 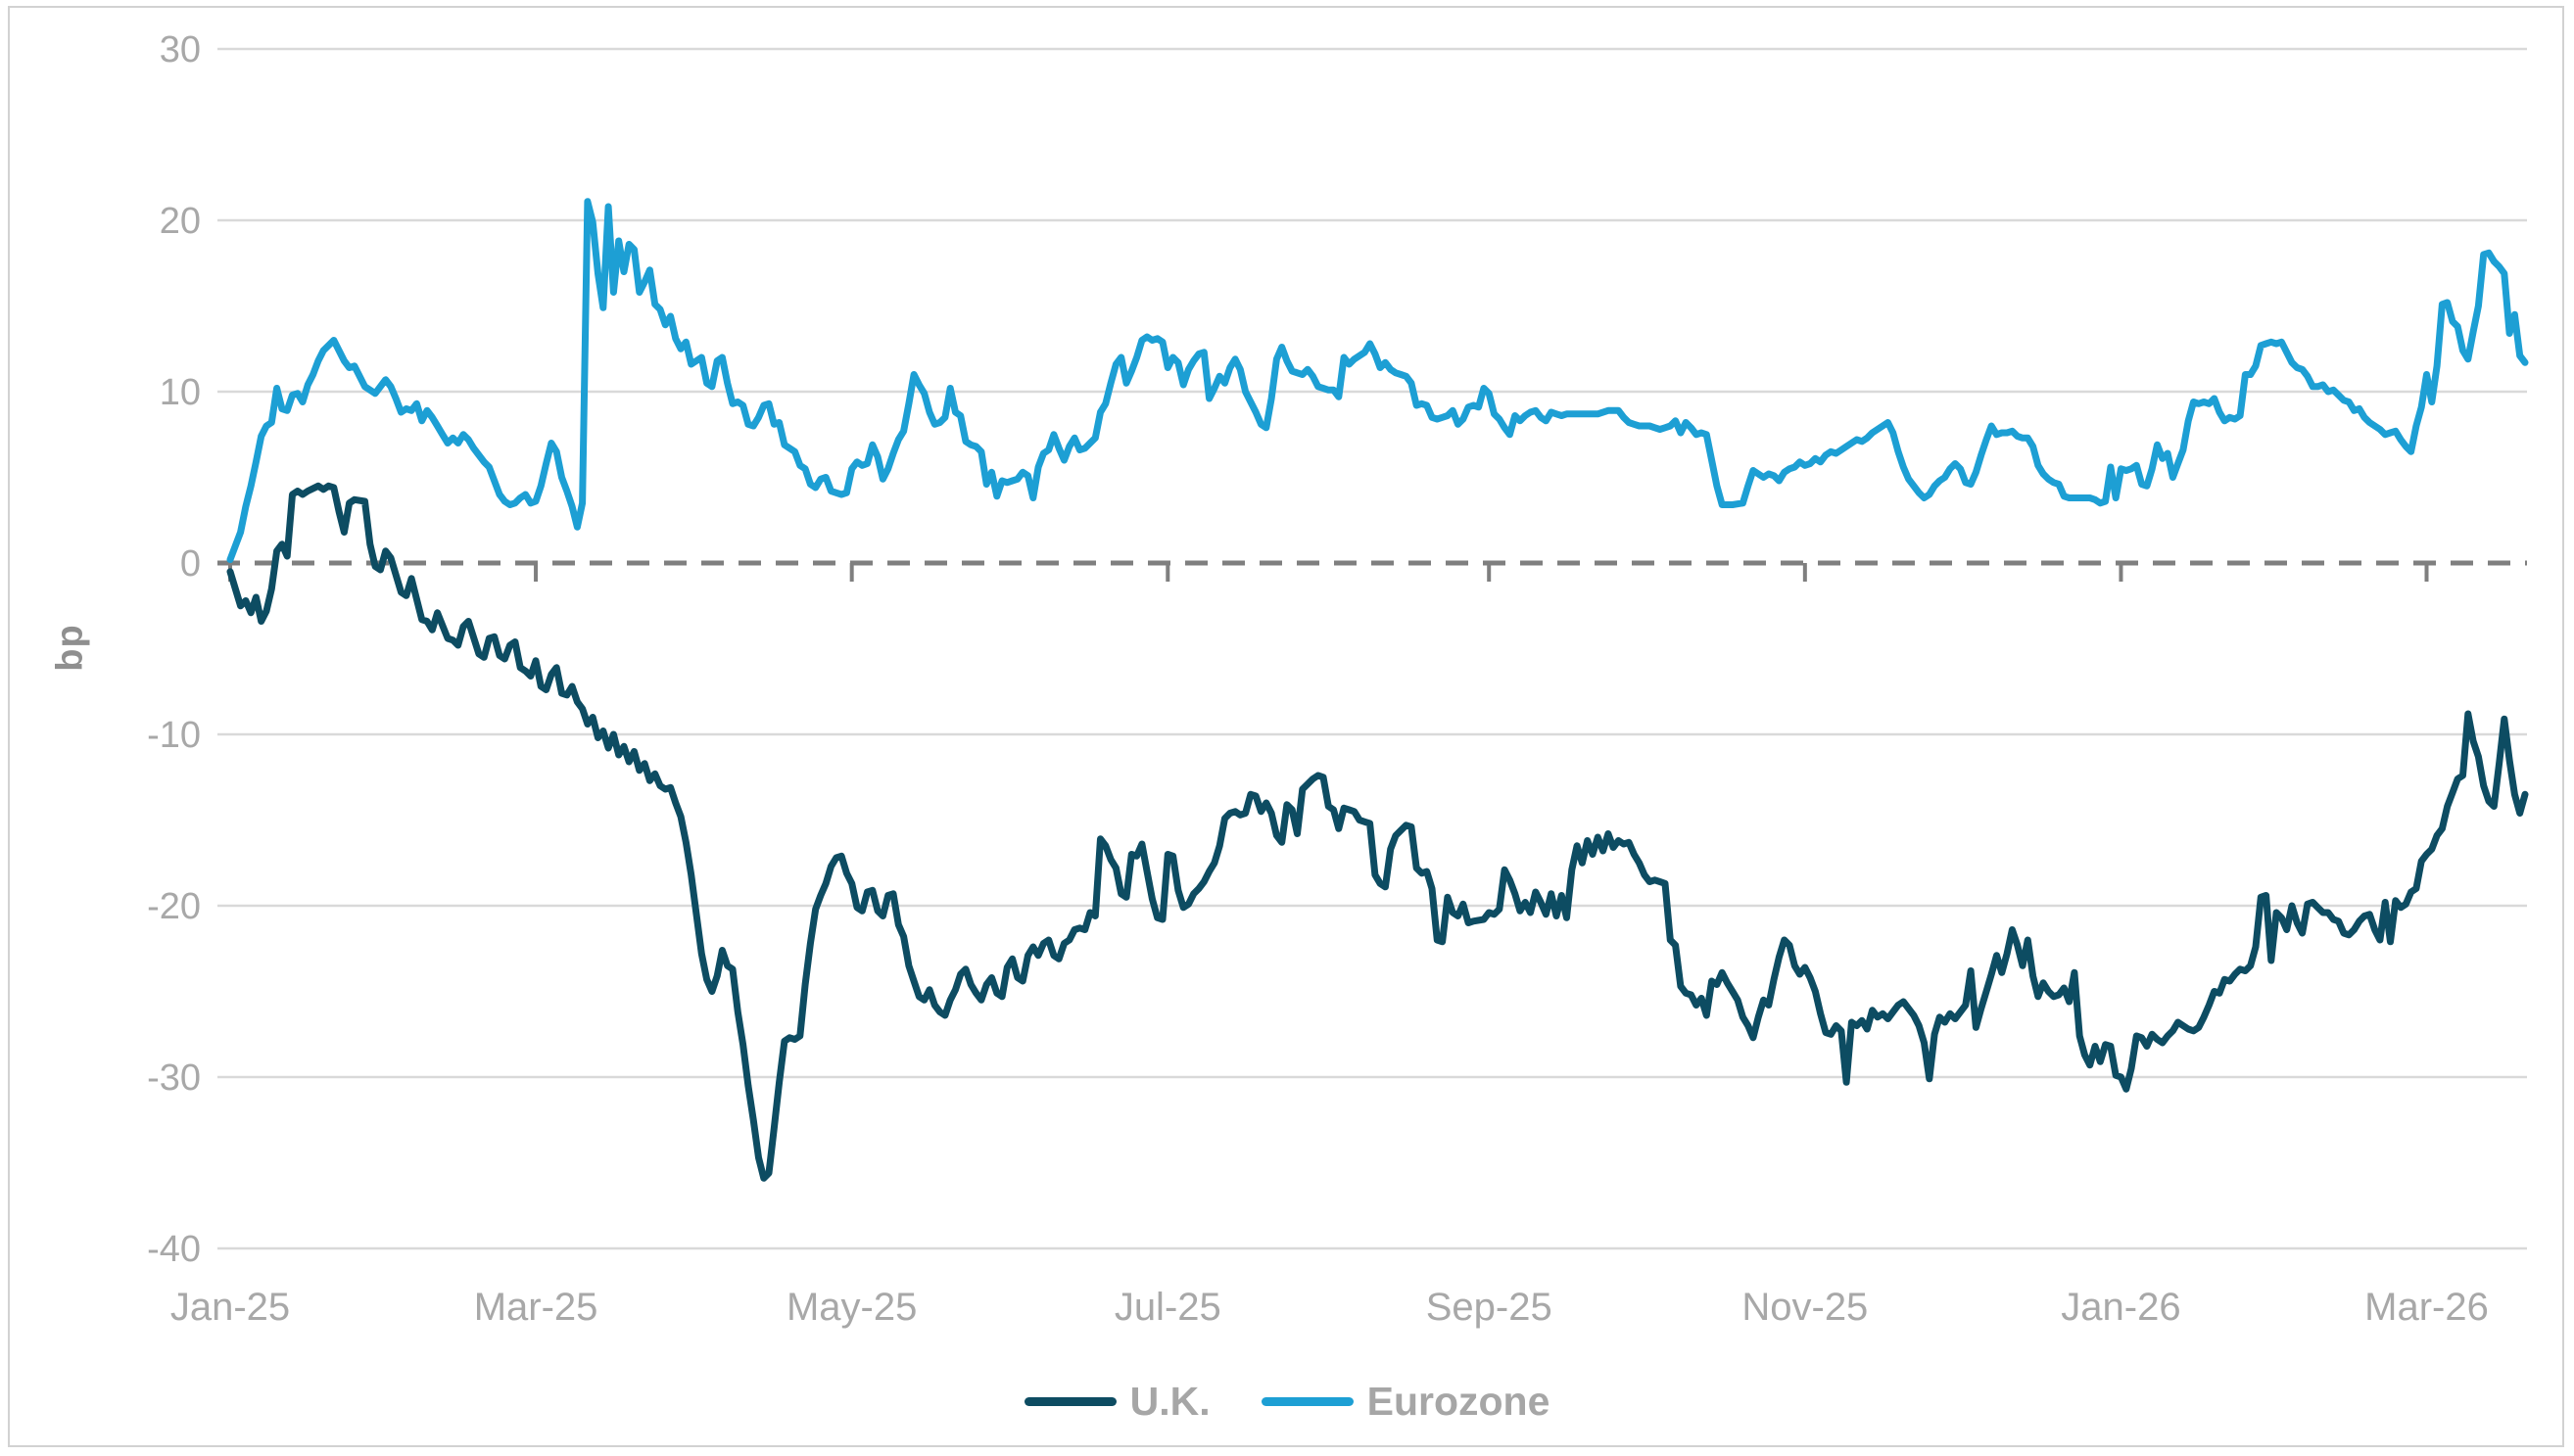 I want to click on y-tick-label: -20, so click(x=174, y=906).